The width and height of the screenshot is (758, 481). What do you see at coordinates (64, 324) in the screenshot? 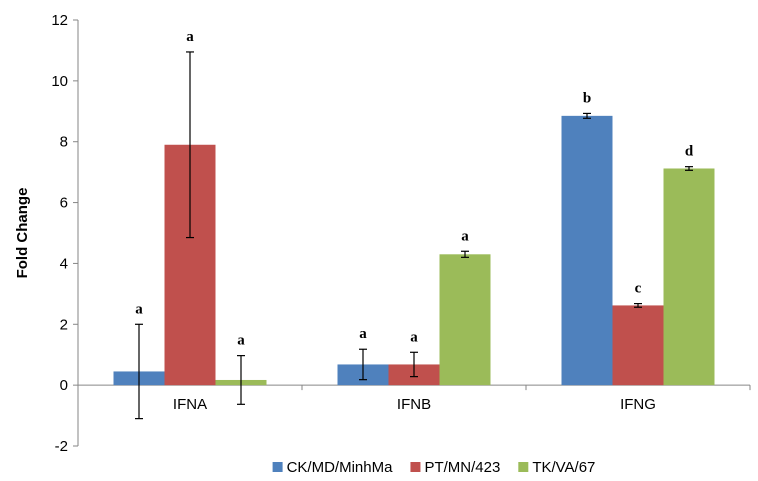
I see `y-tick-label: 2` at bounding box center [64, 324].